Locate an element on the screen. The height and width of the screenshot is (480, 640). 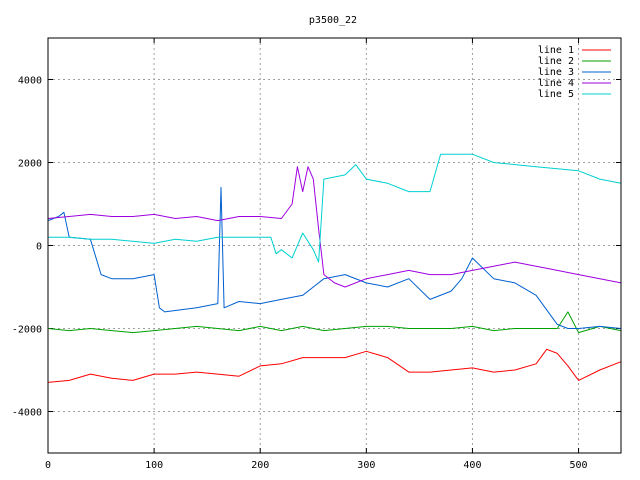
x-tick-label: 100 is located at coordinates (154, 465).